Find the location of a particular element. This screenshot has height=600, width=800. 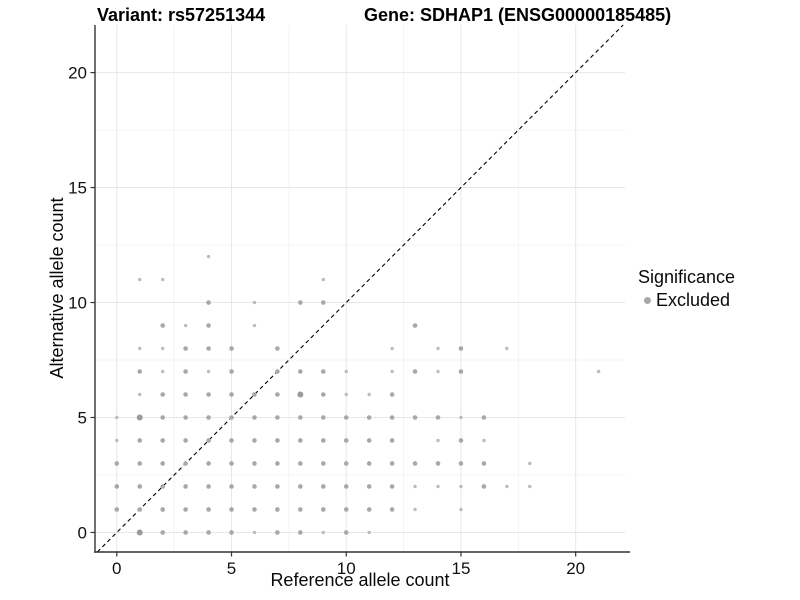

y-axis-title: Alternative allele count is located at coordinates (57, 288).